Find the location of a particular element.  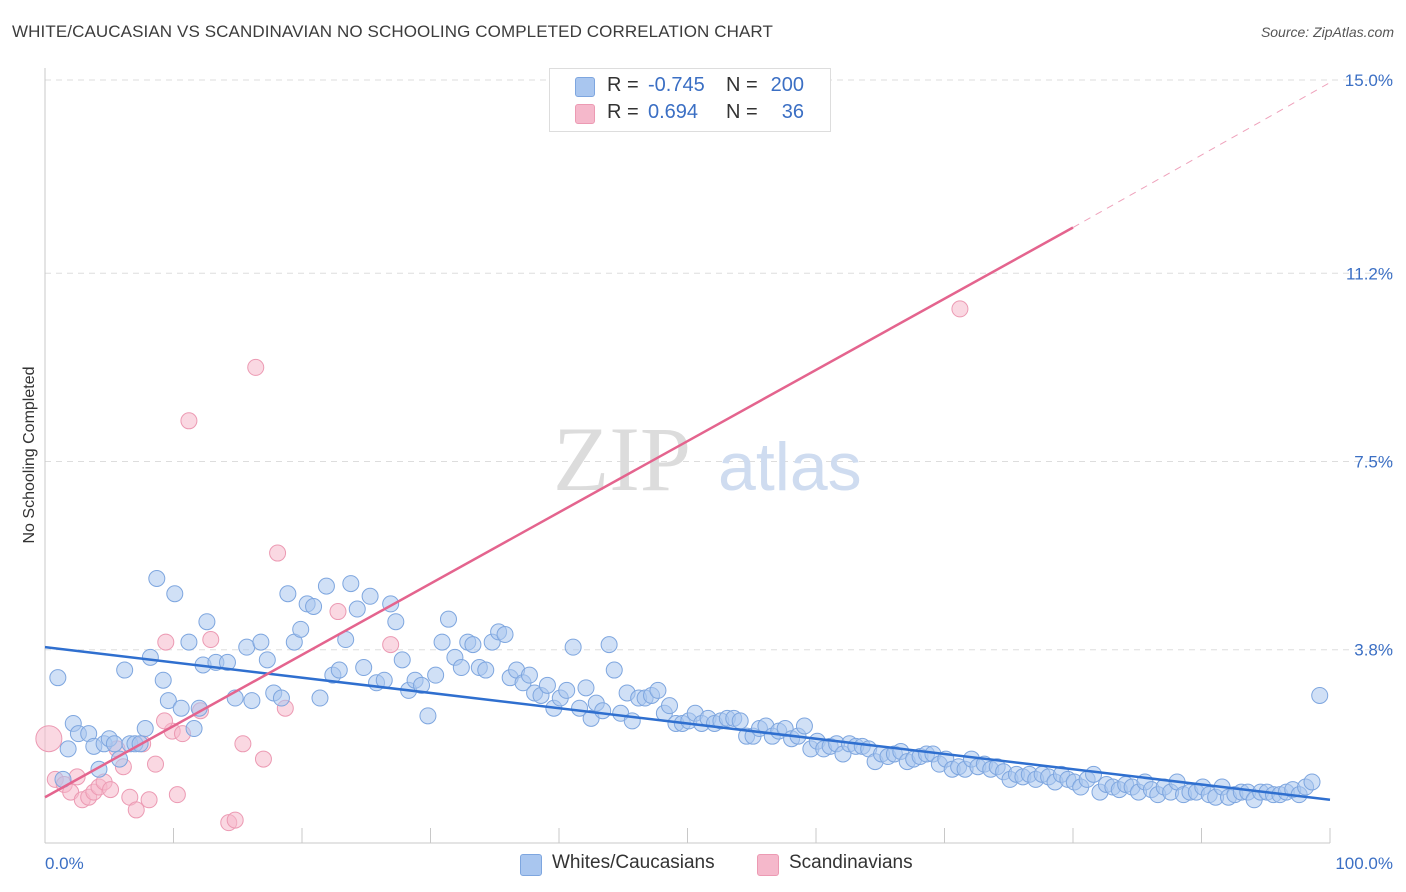

whites-swatch is located at coordinates (585, 87).